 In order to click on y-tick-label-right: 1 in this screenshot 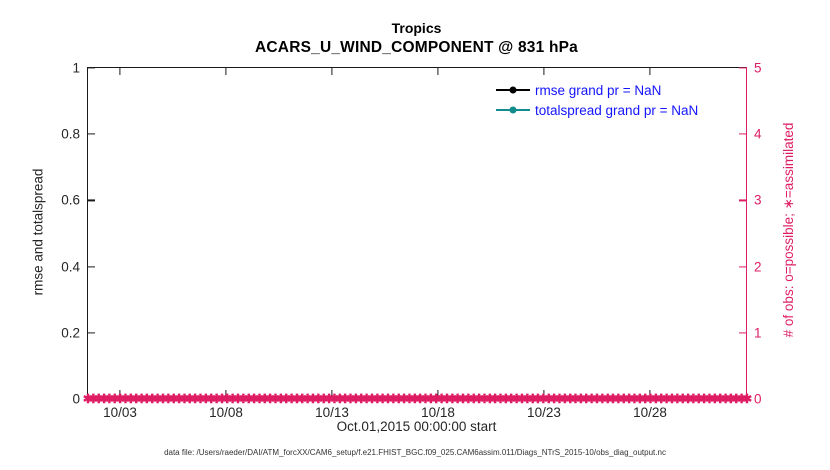, I will do `click(758, 333)`.